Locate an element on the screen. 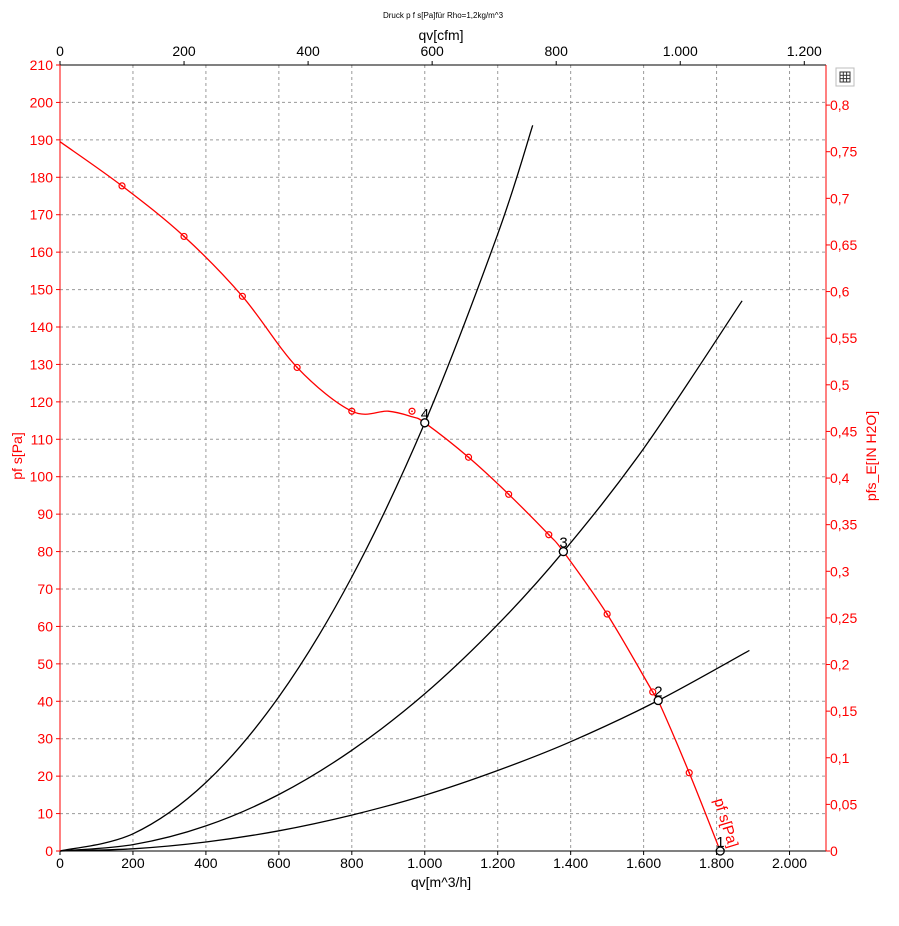  chart-title: Druck p f s[Pa]für Rho=1,2kg/m^3 is located at coordinates (443, 15).